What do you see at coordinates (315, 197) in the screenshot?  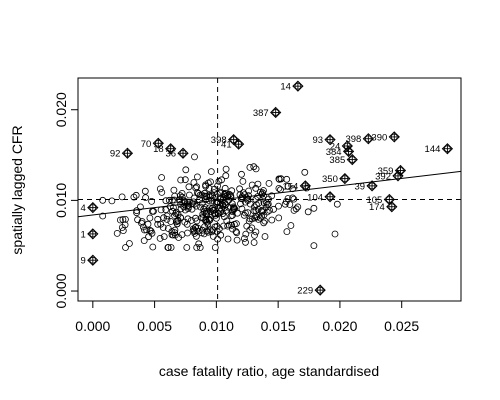 I see `point-label: 104` at bounding box center [315, 197].